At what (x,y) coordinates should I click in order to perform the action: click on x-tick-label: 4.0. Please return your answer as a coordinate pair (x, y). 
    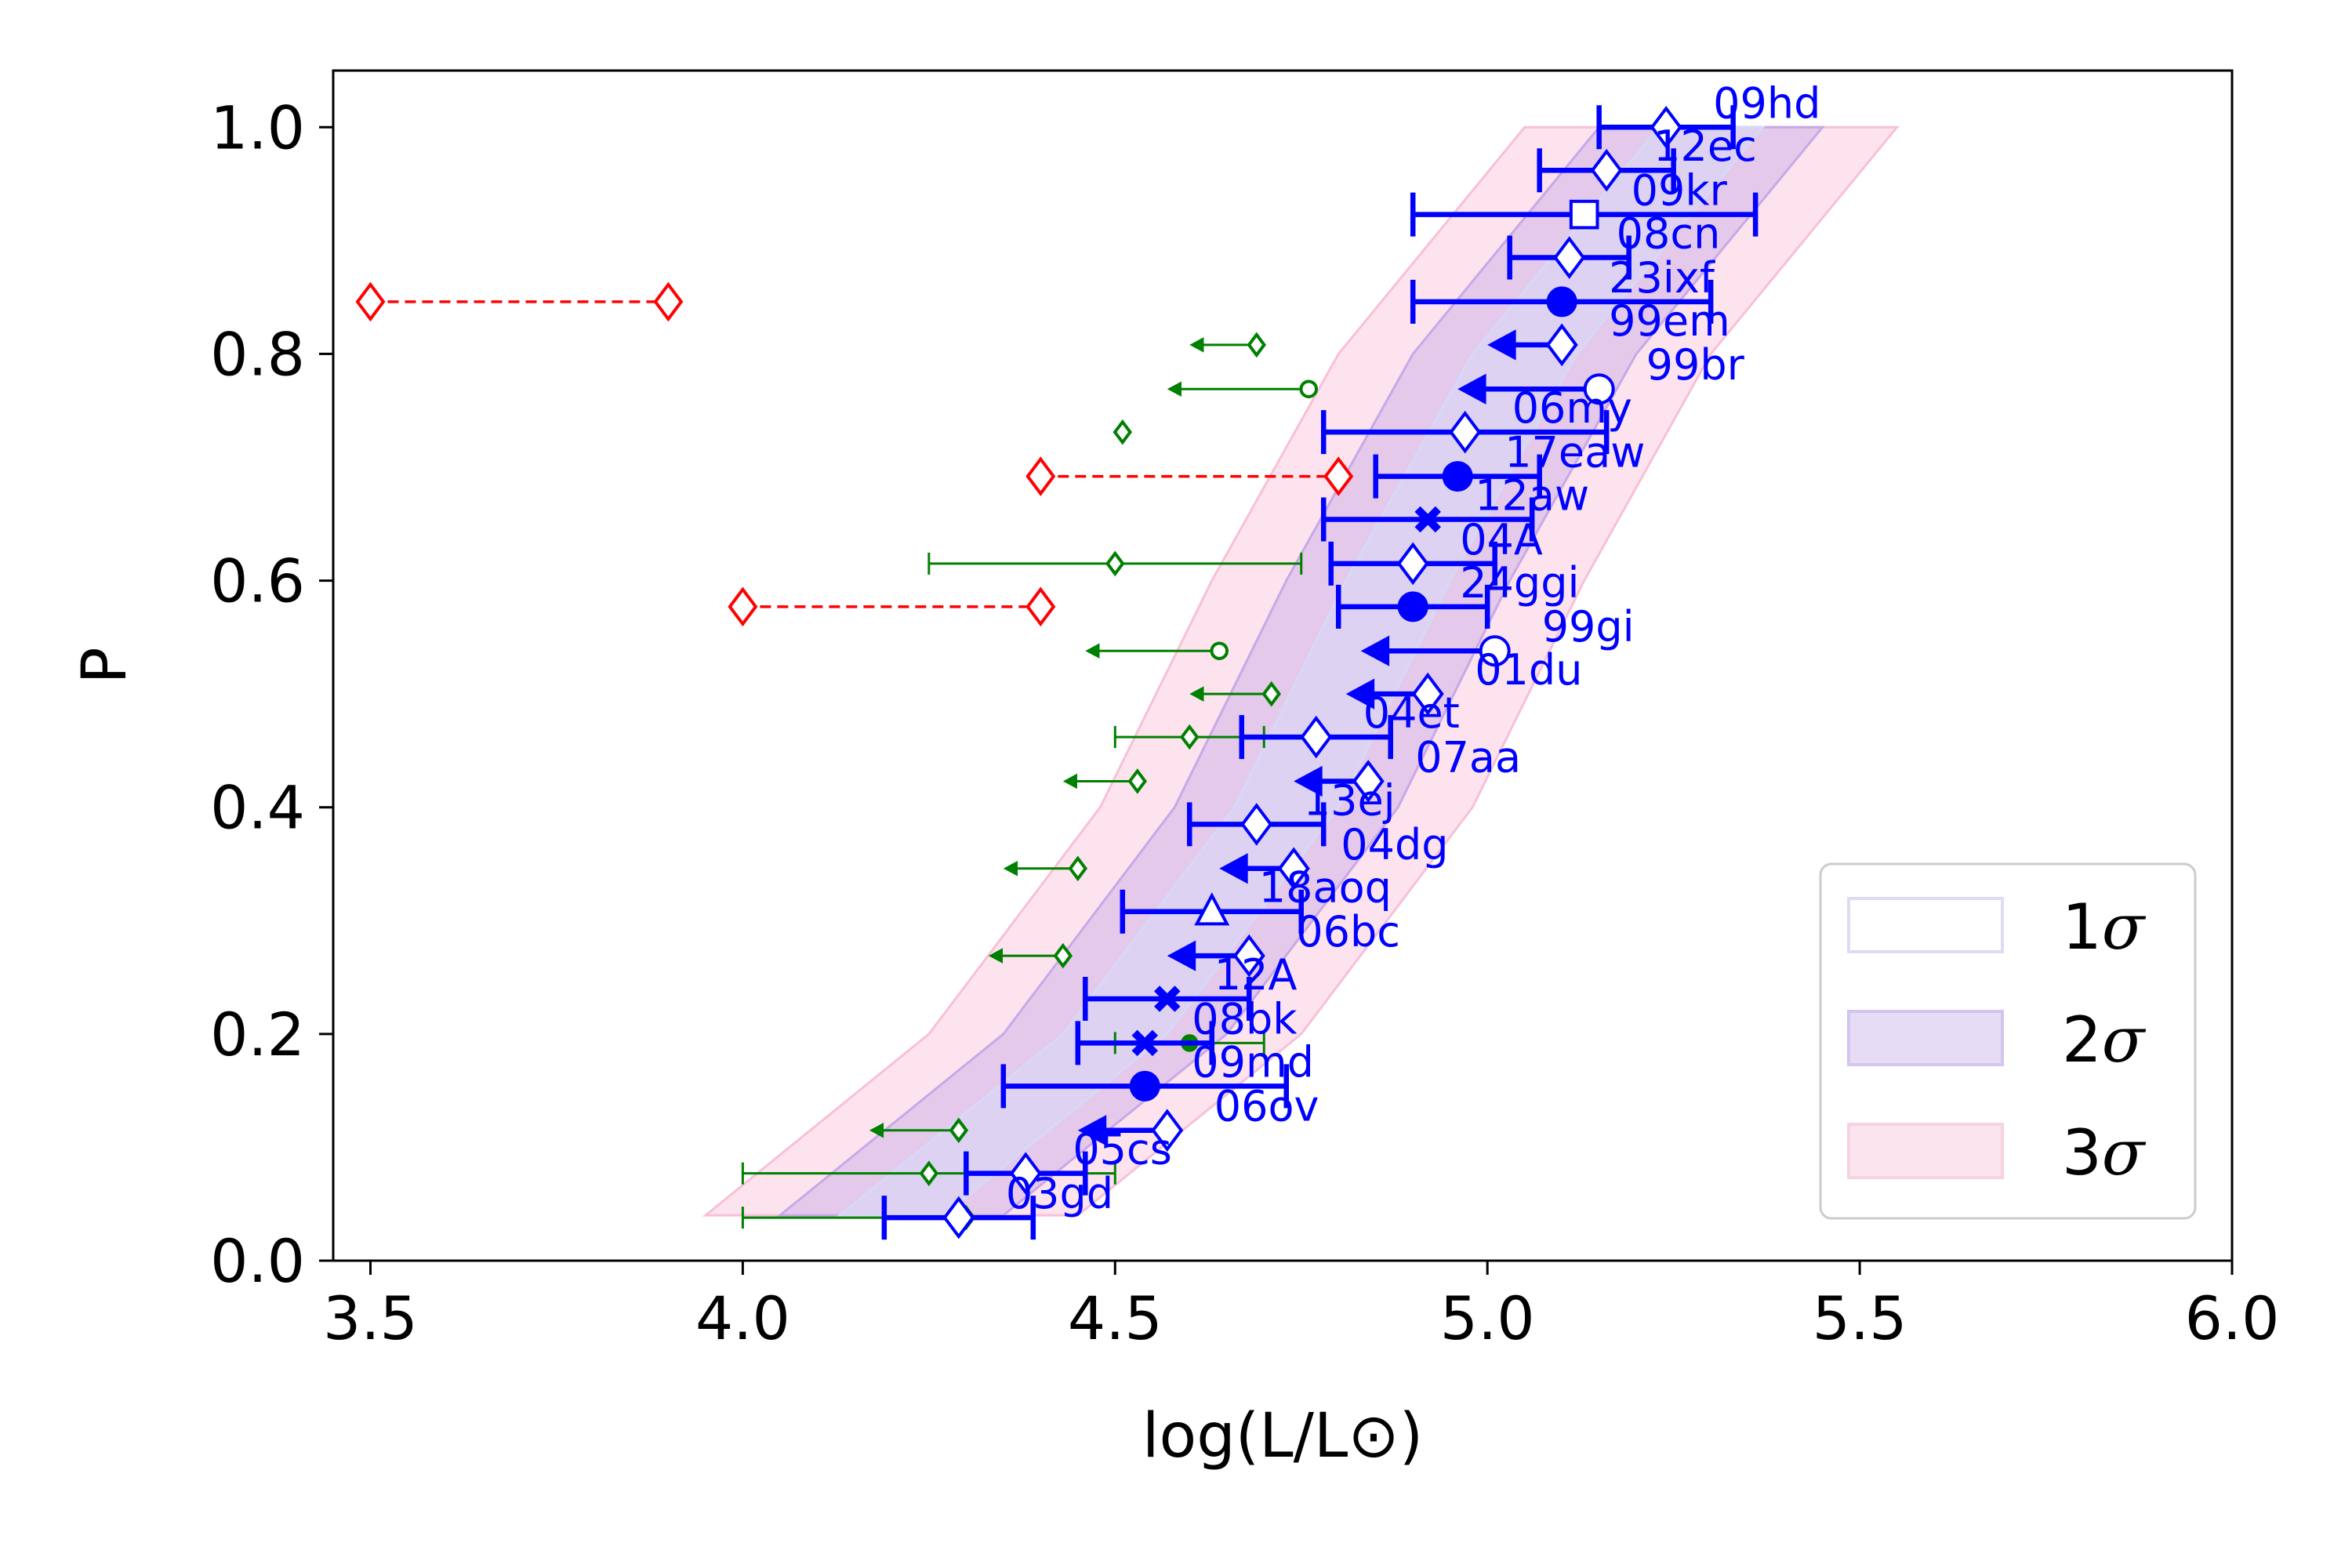
    Looking at the image, I should click on (742, 1318).